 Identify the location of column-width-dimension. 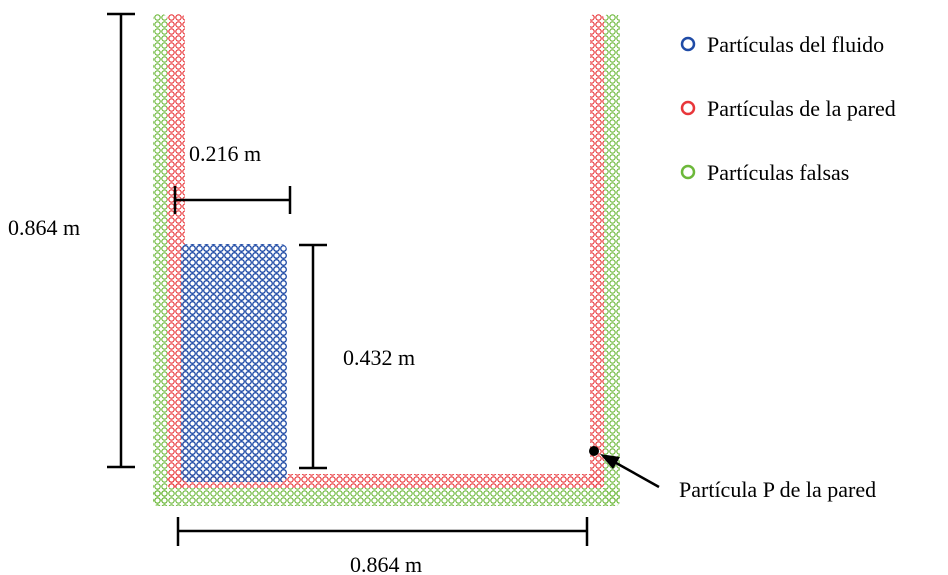
(232, 200).